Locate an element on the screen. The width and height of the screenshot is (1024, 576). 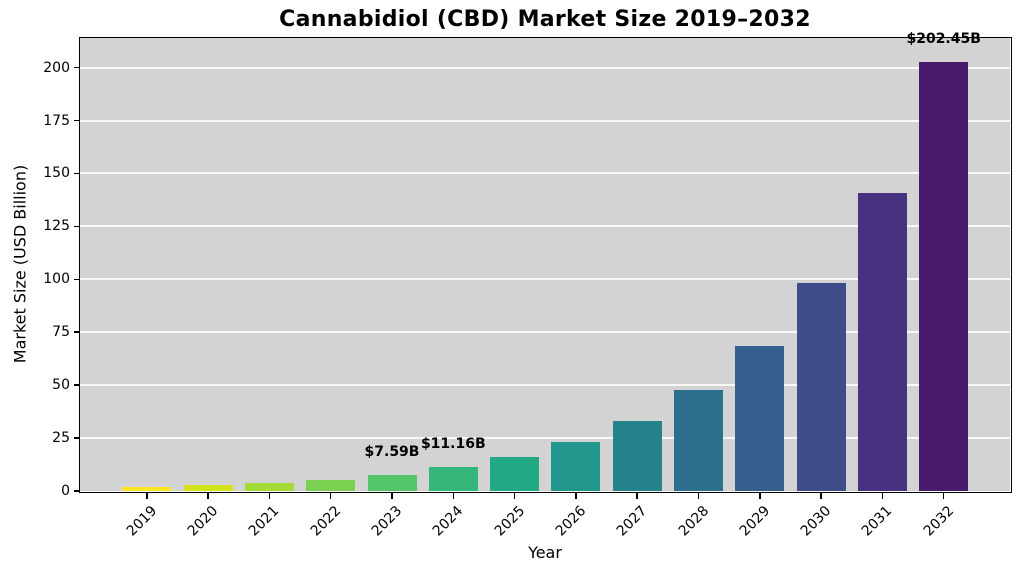
bar-2029 is located at coordinates (760, 418).